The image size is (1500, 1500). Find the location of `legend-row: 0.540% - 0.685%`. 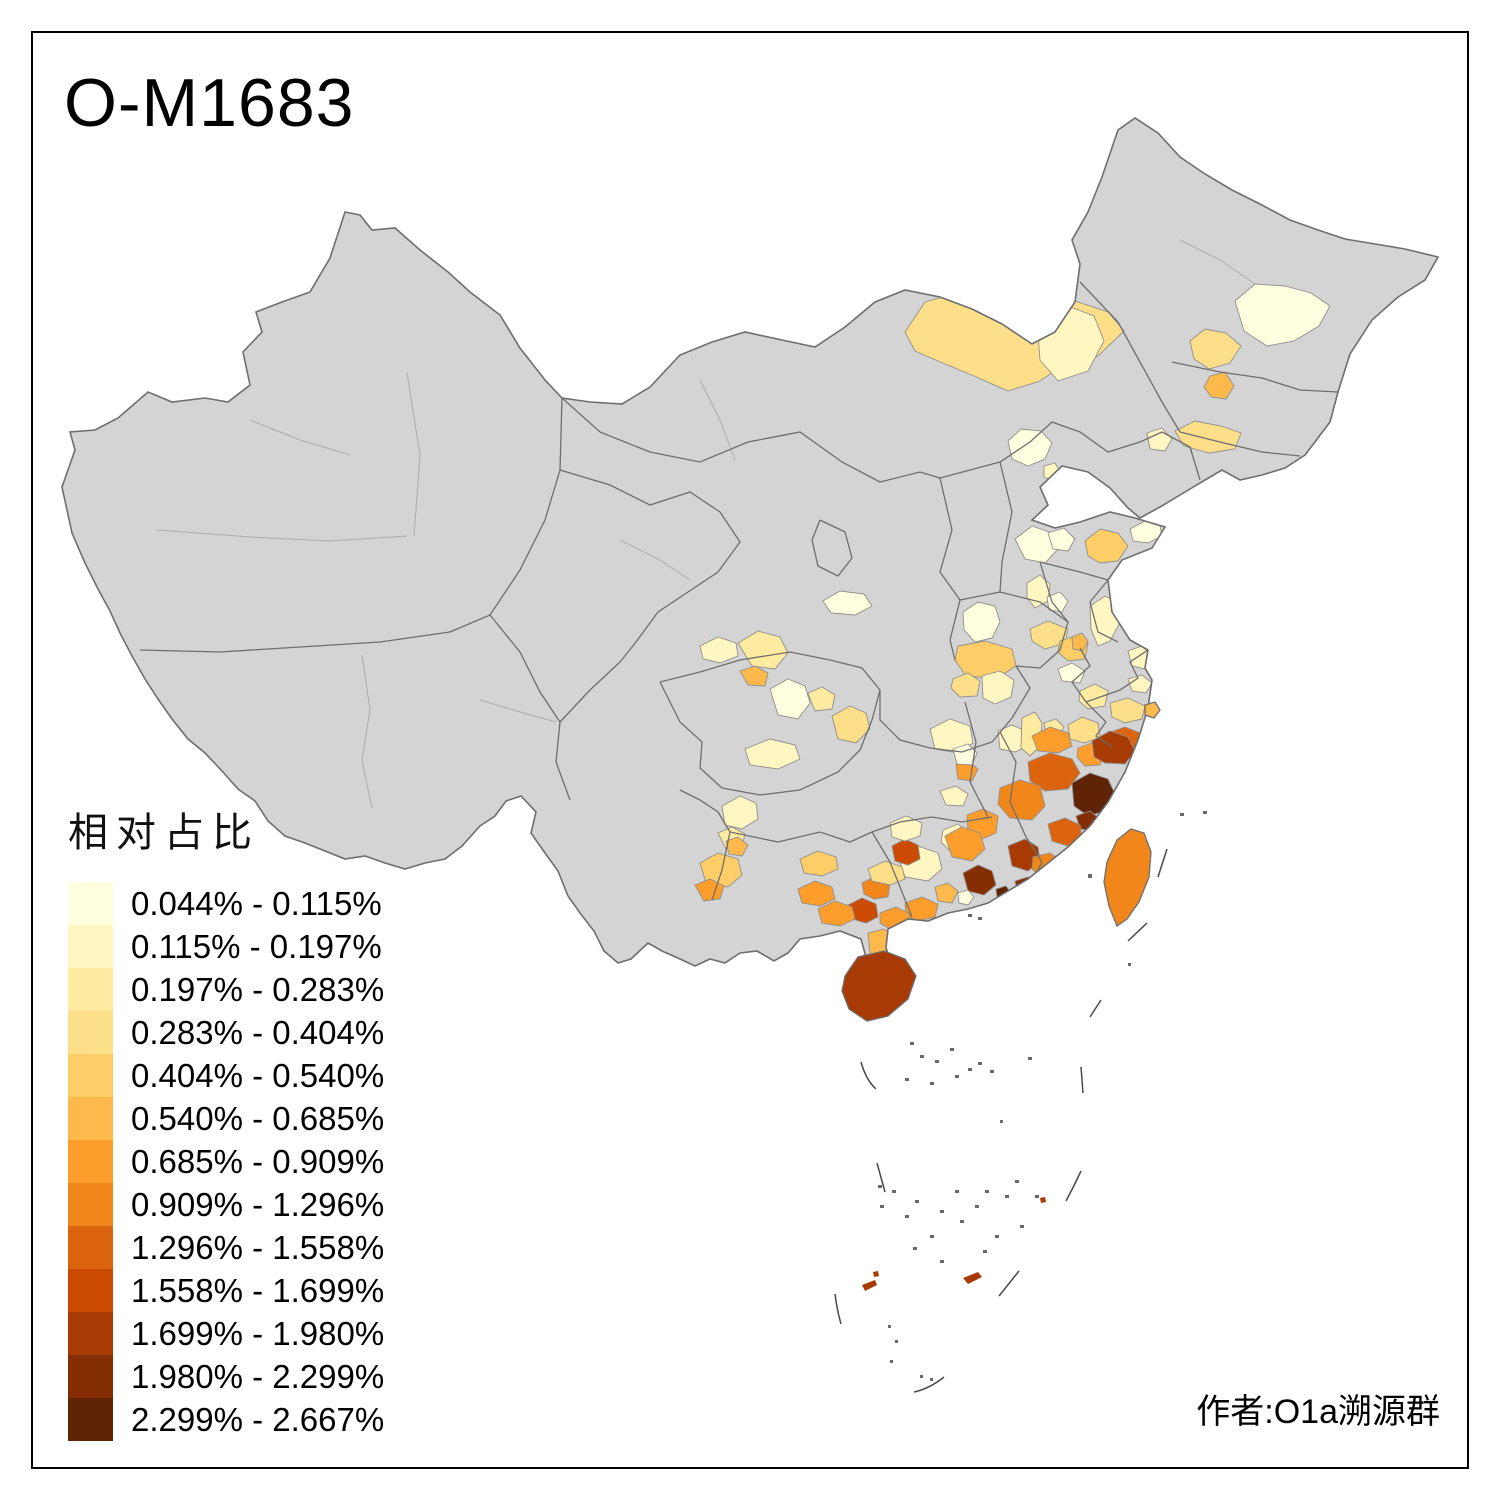

legend-row: 0.540% - 0.685% is located at coordinates (226, 1118).